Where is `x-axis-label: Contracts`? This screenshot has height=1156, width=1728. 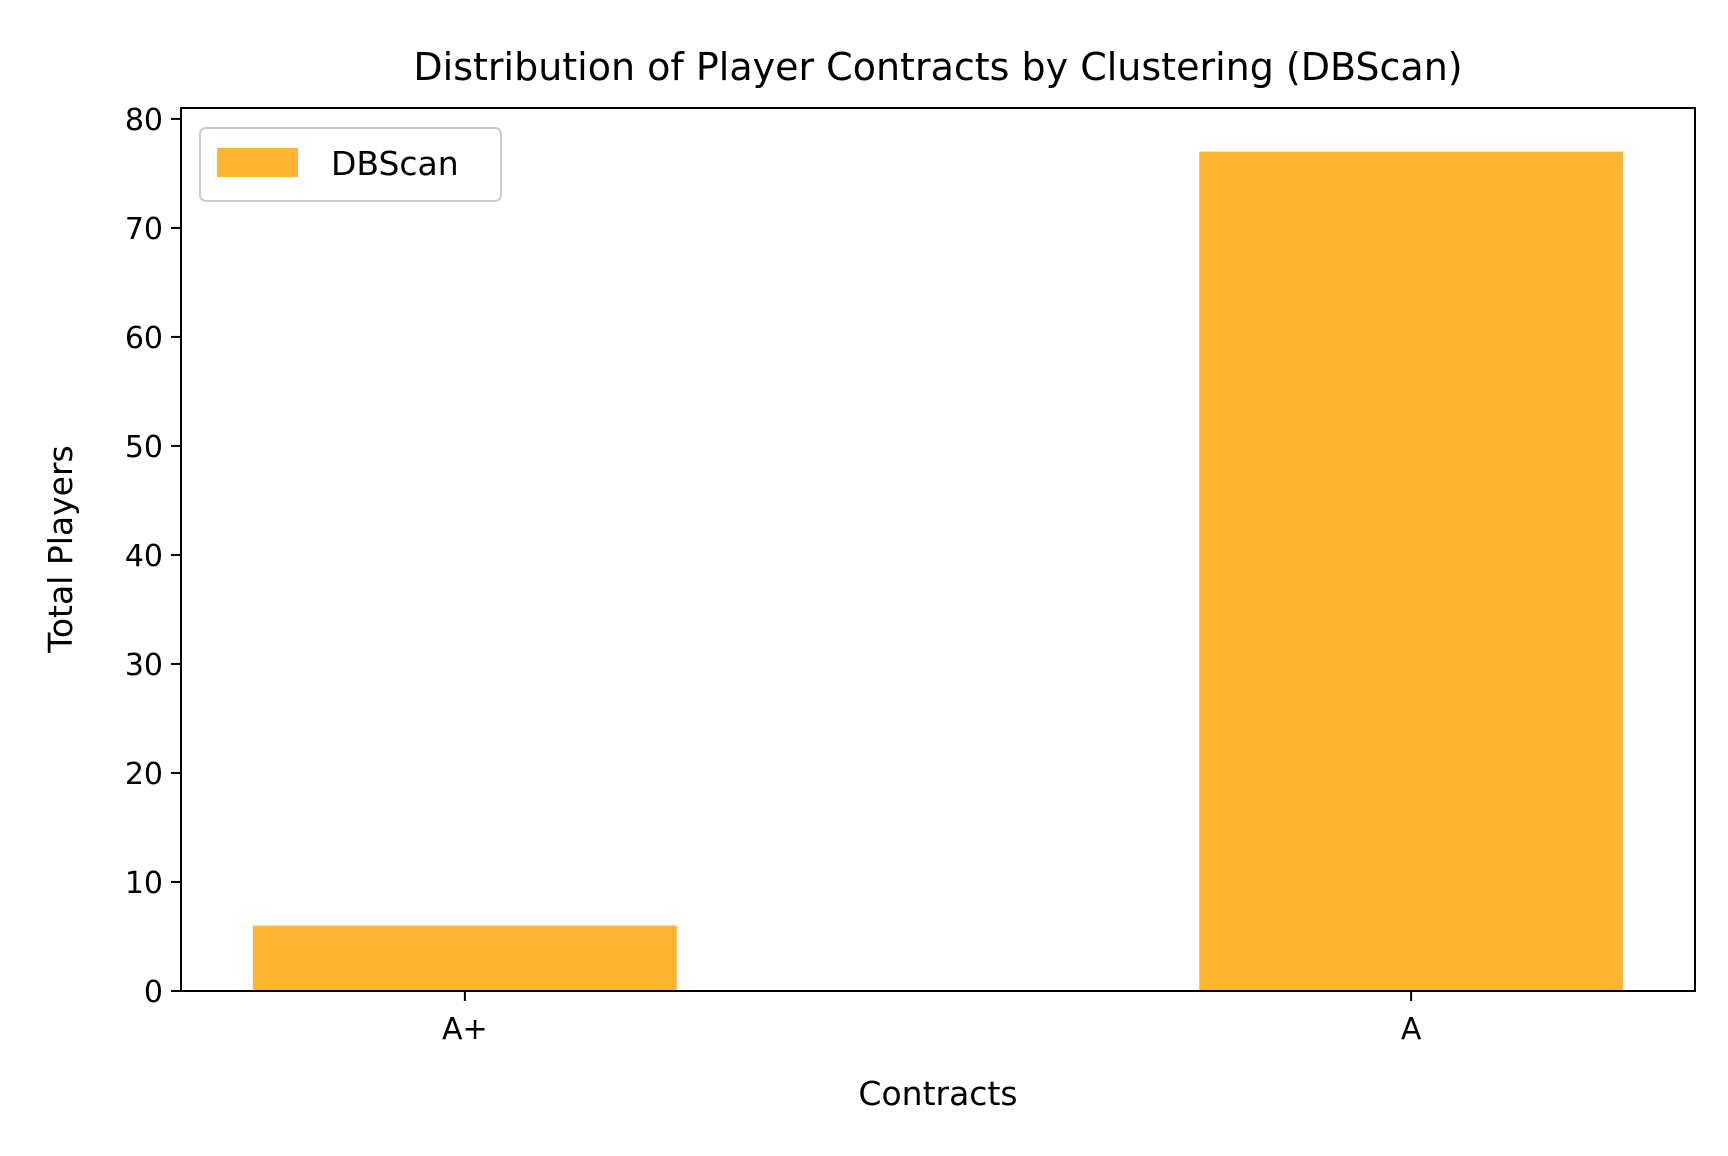 x-axis-label: Contracts is located at coordinates (937, 1093).